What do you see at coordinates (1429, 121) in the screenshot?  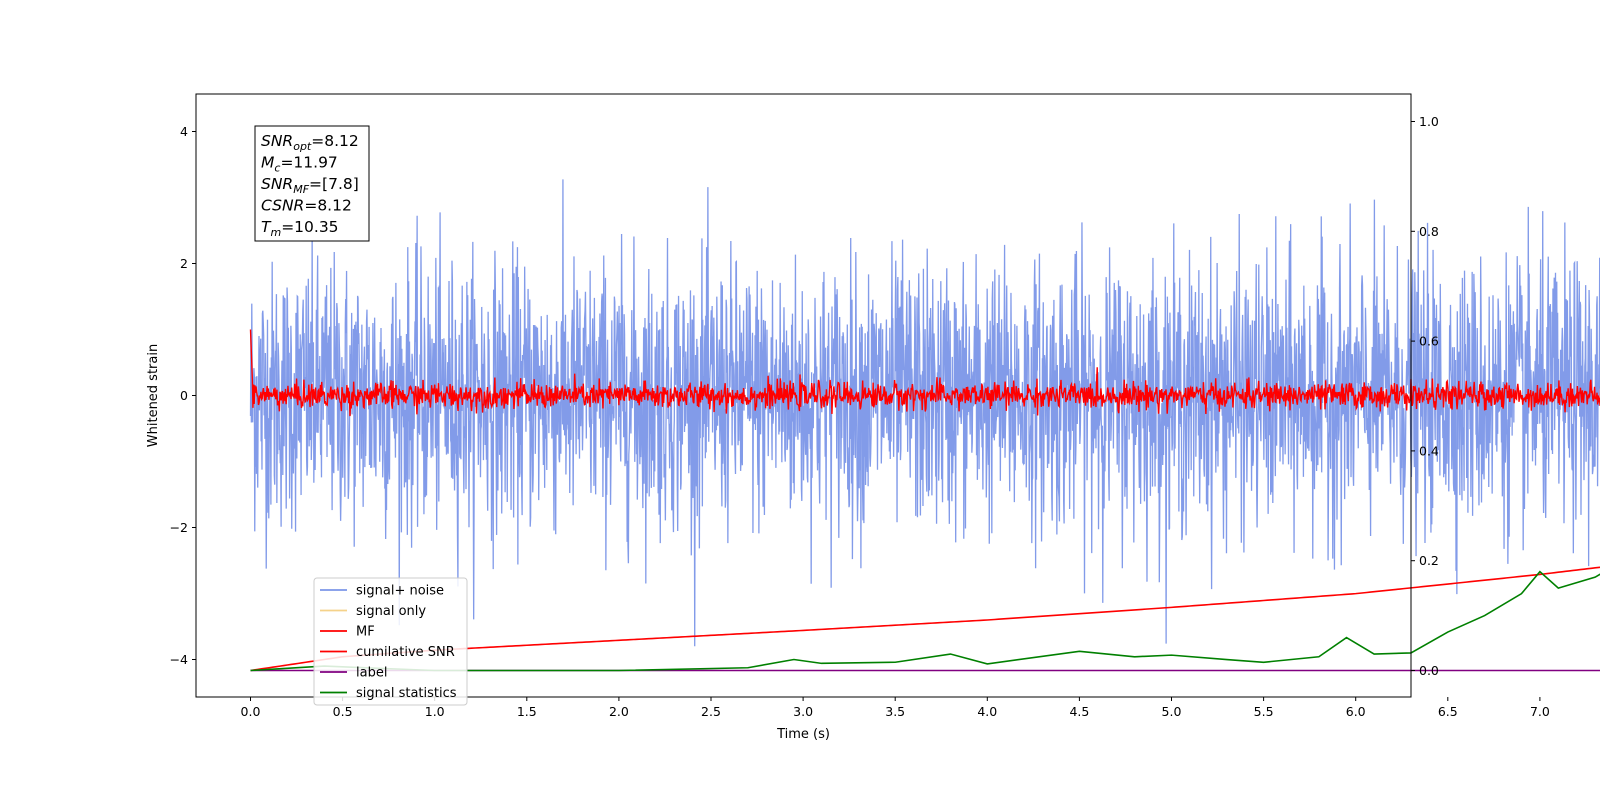 I see `y-tick-label-right: 1.0` at bounding box center [1429, 121].